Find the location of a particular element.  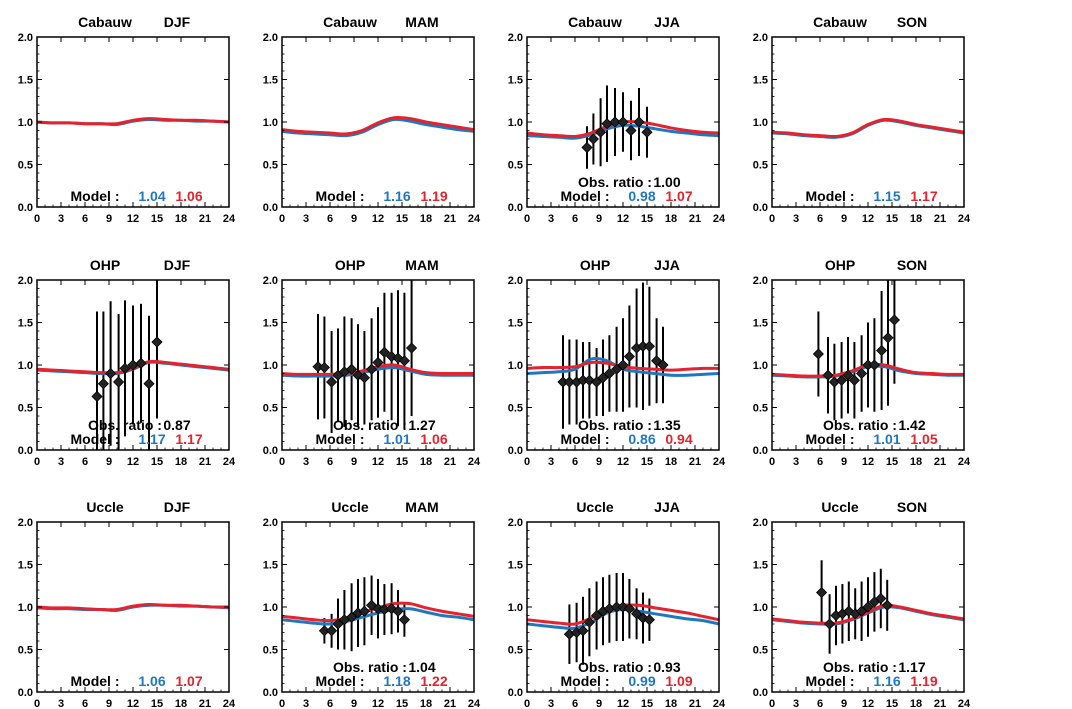

model-b-ratio: 1.22 is located at coordinates (433, 681).